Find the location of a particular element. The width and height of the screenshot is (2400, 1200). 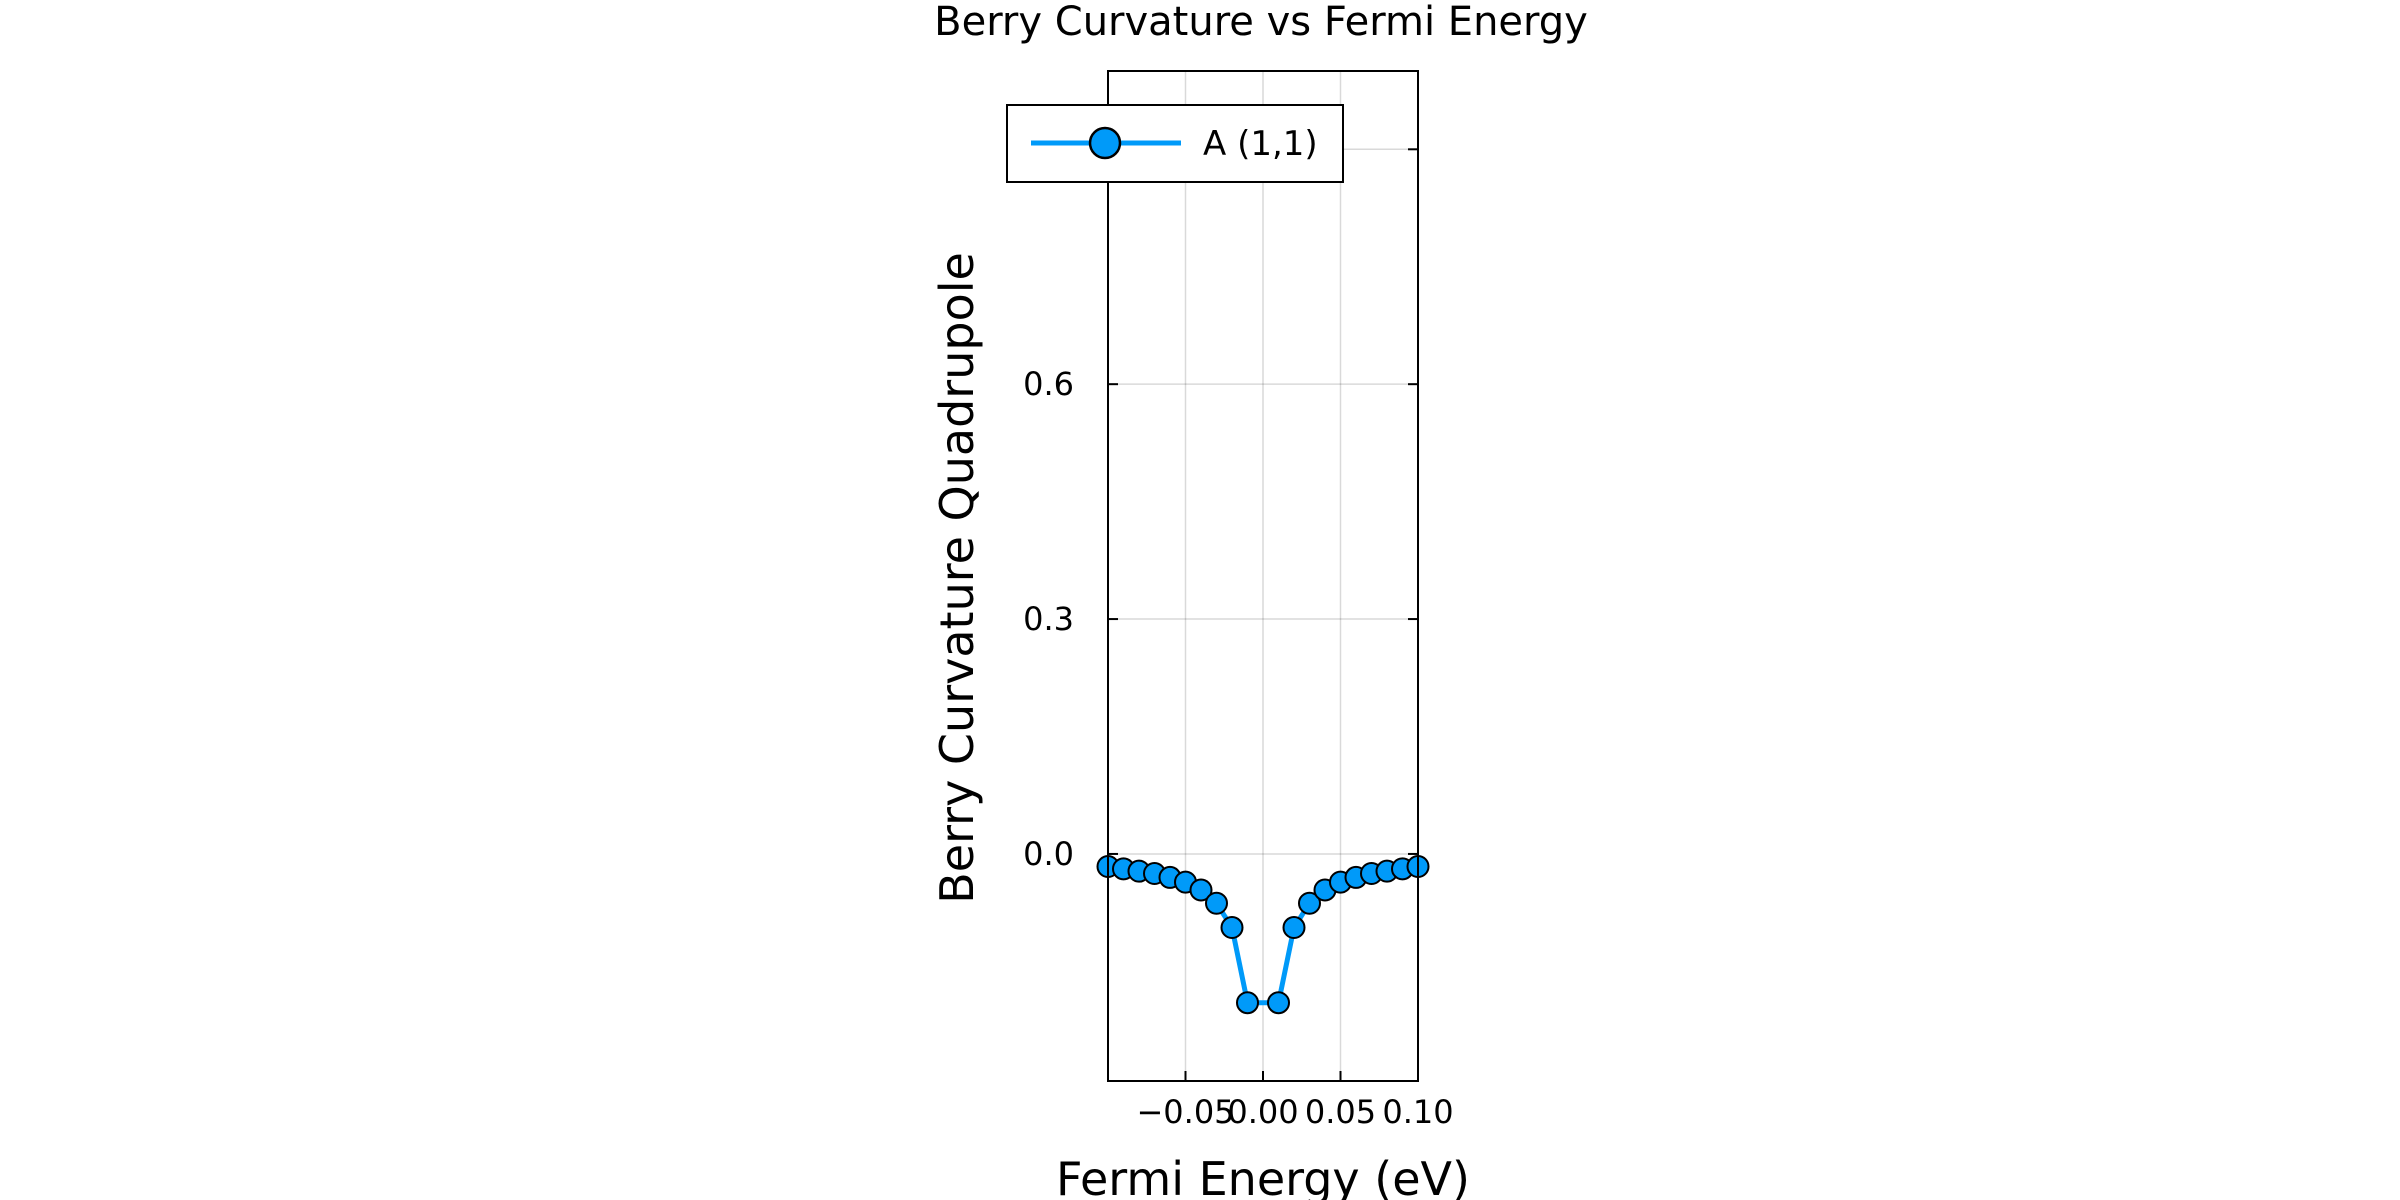

legend: A (1,1) is located at coordinates (1175, 143).